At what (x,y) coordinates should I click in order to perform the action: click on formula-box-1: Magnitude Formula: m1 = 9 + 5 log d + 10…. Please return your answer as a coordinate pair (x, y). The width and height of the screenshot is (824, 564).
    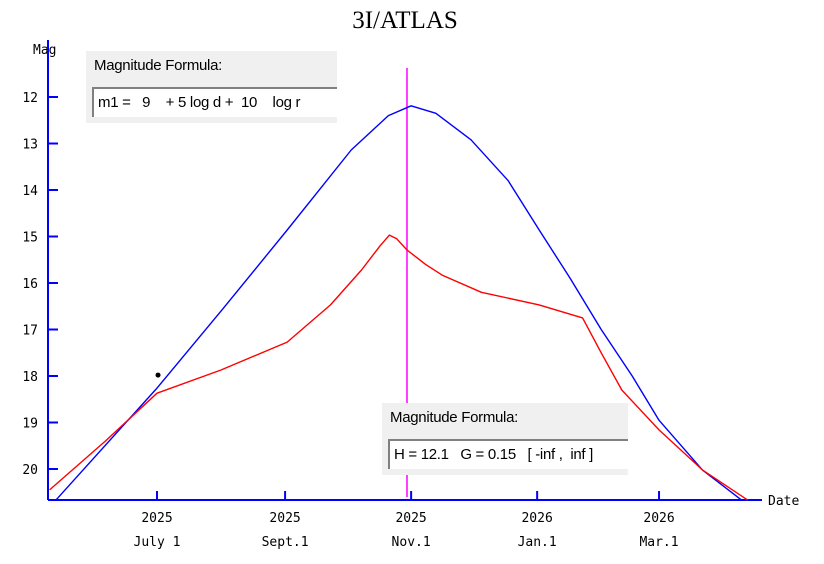
    Looking at the image, I should click on (211, 87).